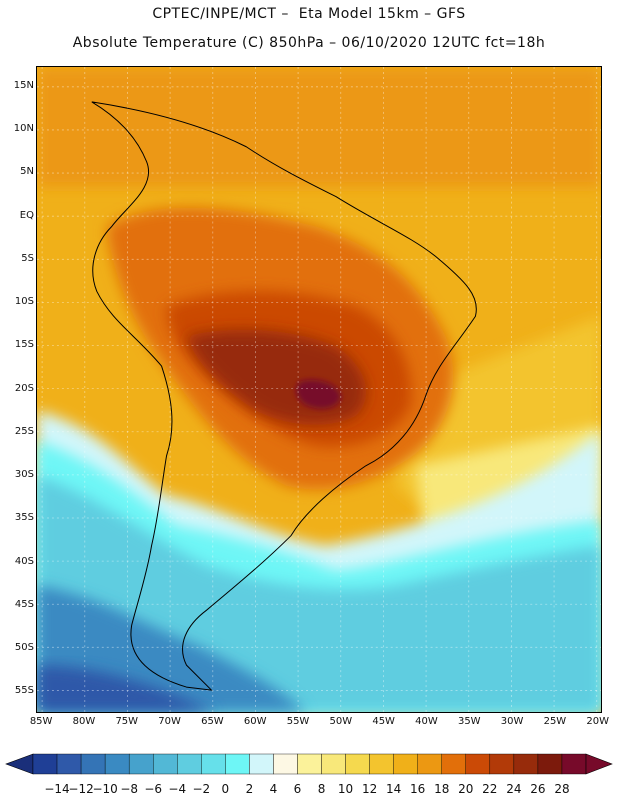 The height and width of the screenshot is (800, 618). I want to click on colorbar-tick-label: −6, so click(153, 789).